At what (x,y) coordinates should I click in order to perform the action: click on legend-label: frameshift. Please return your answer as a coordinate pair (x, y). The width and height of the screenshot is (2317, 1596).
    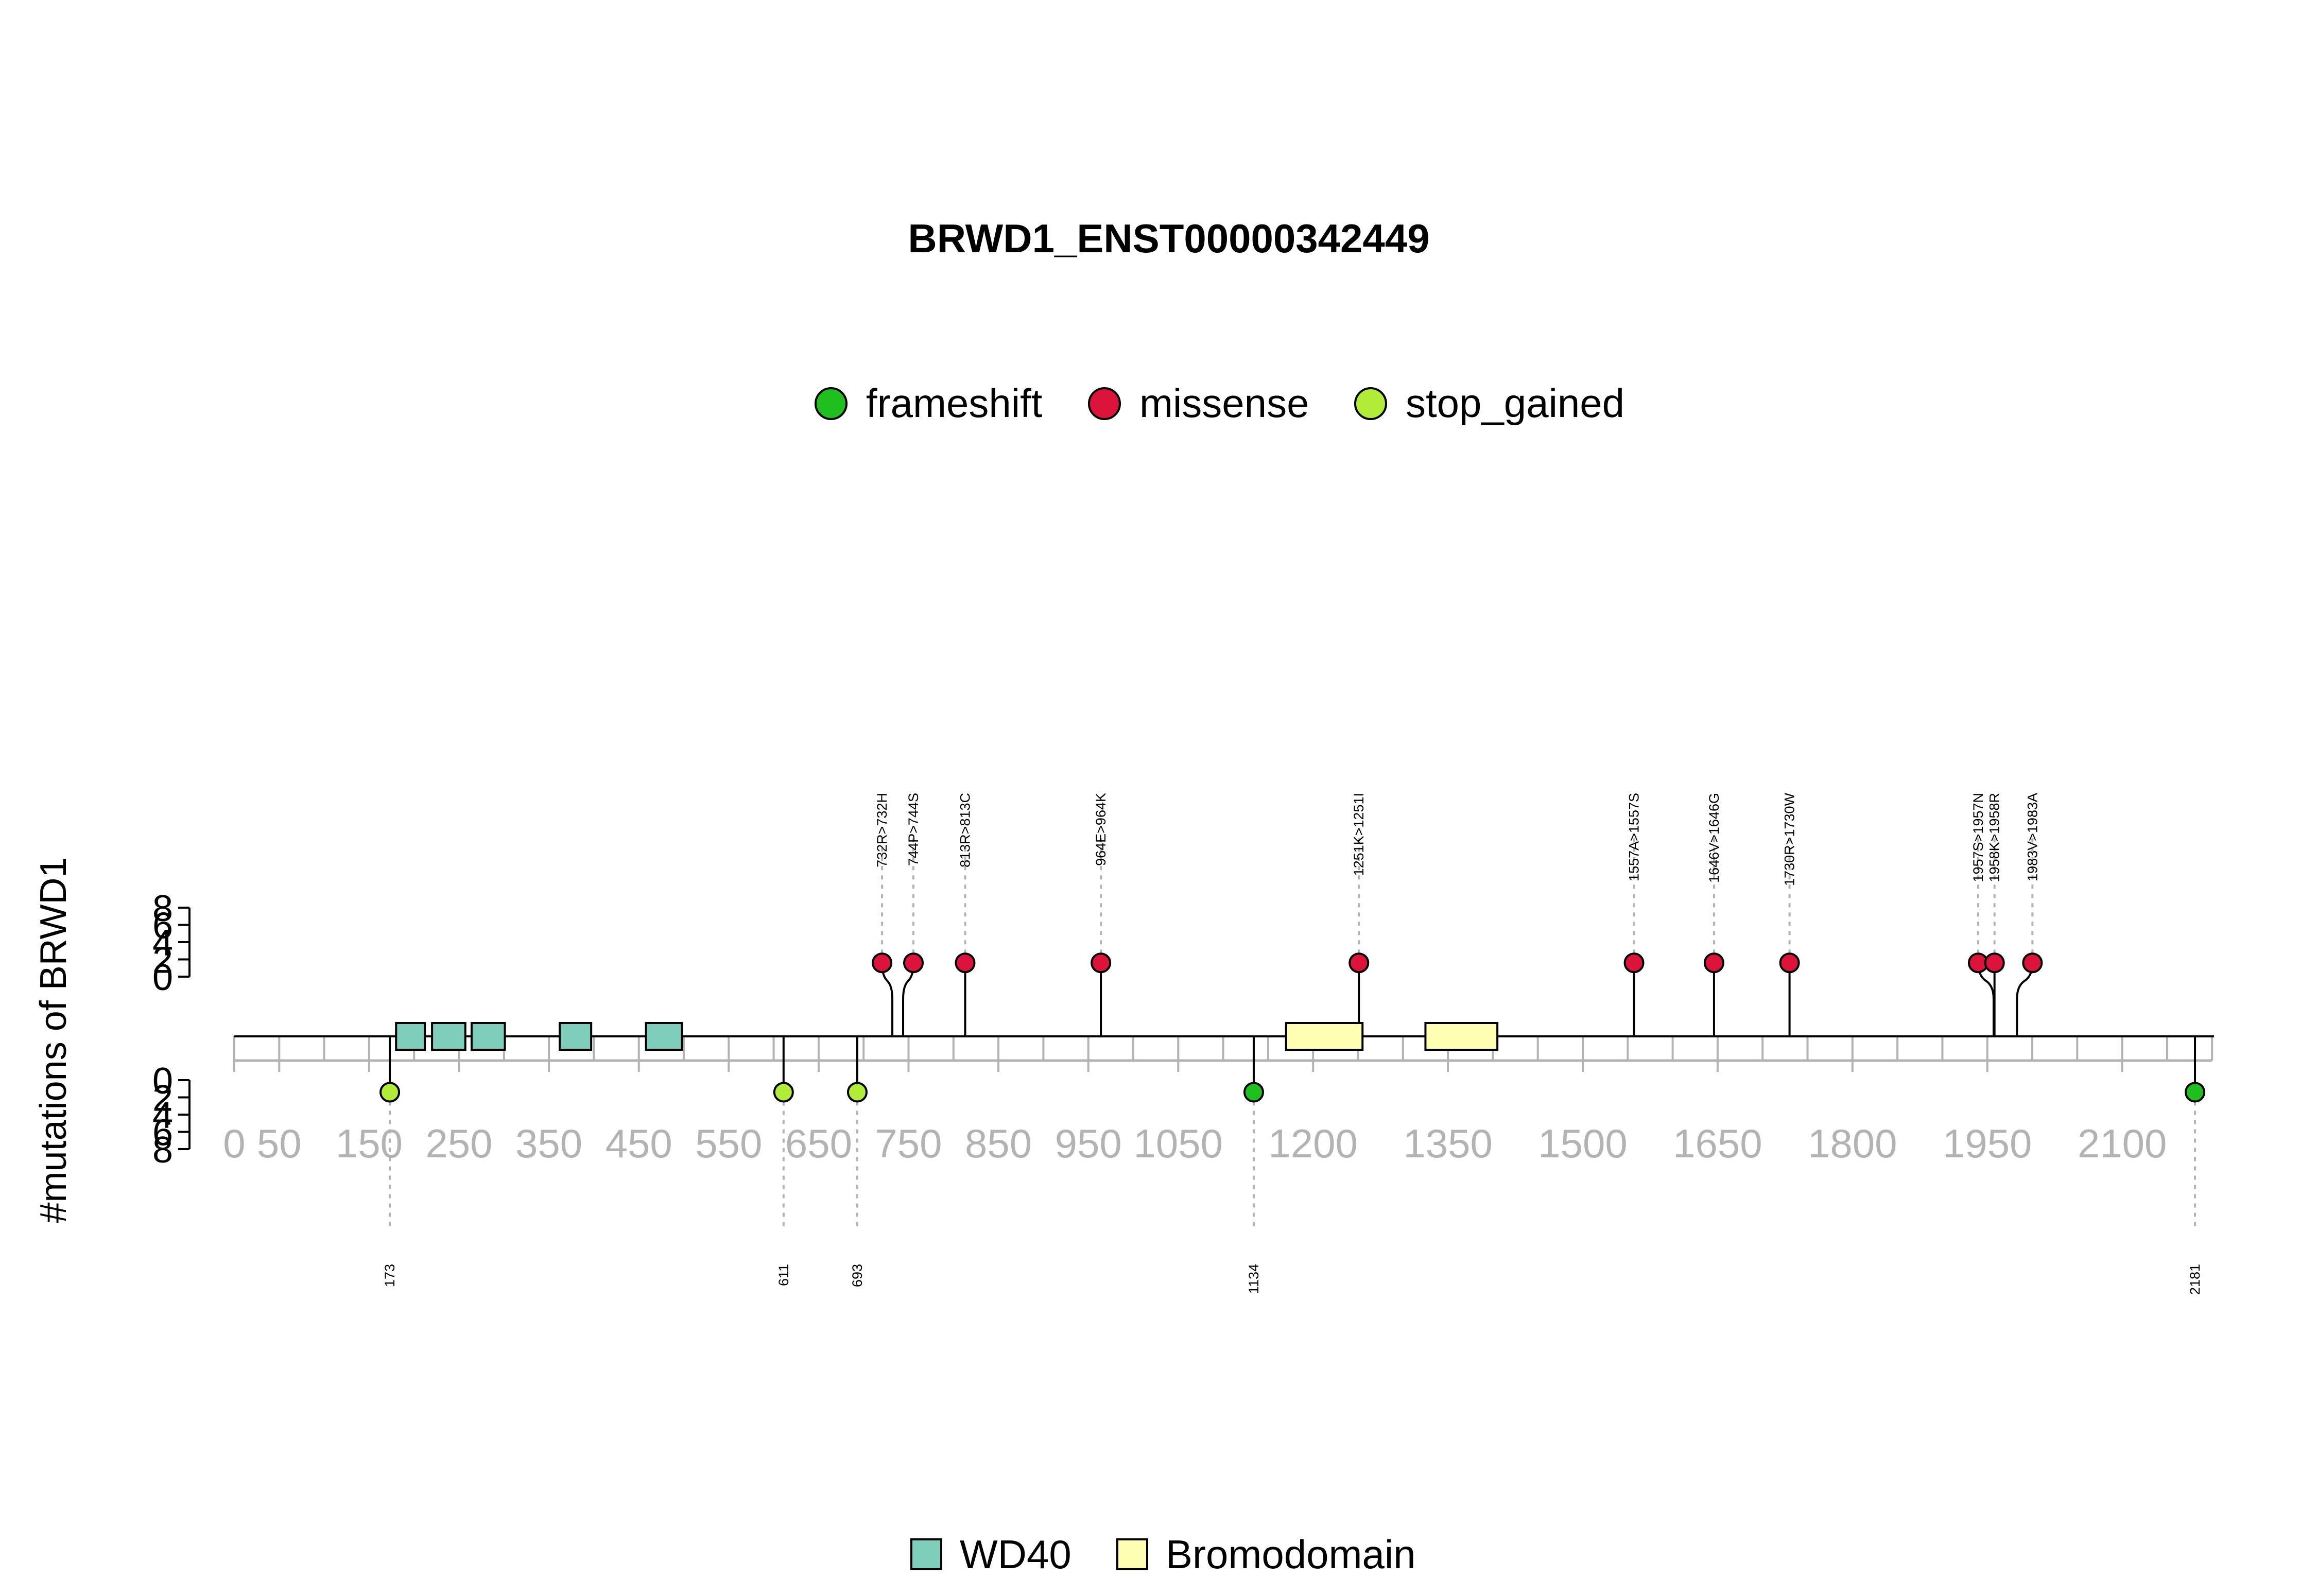
    Looking at the image, I should click on (954, 403).